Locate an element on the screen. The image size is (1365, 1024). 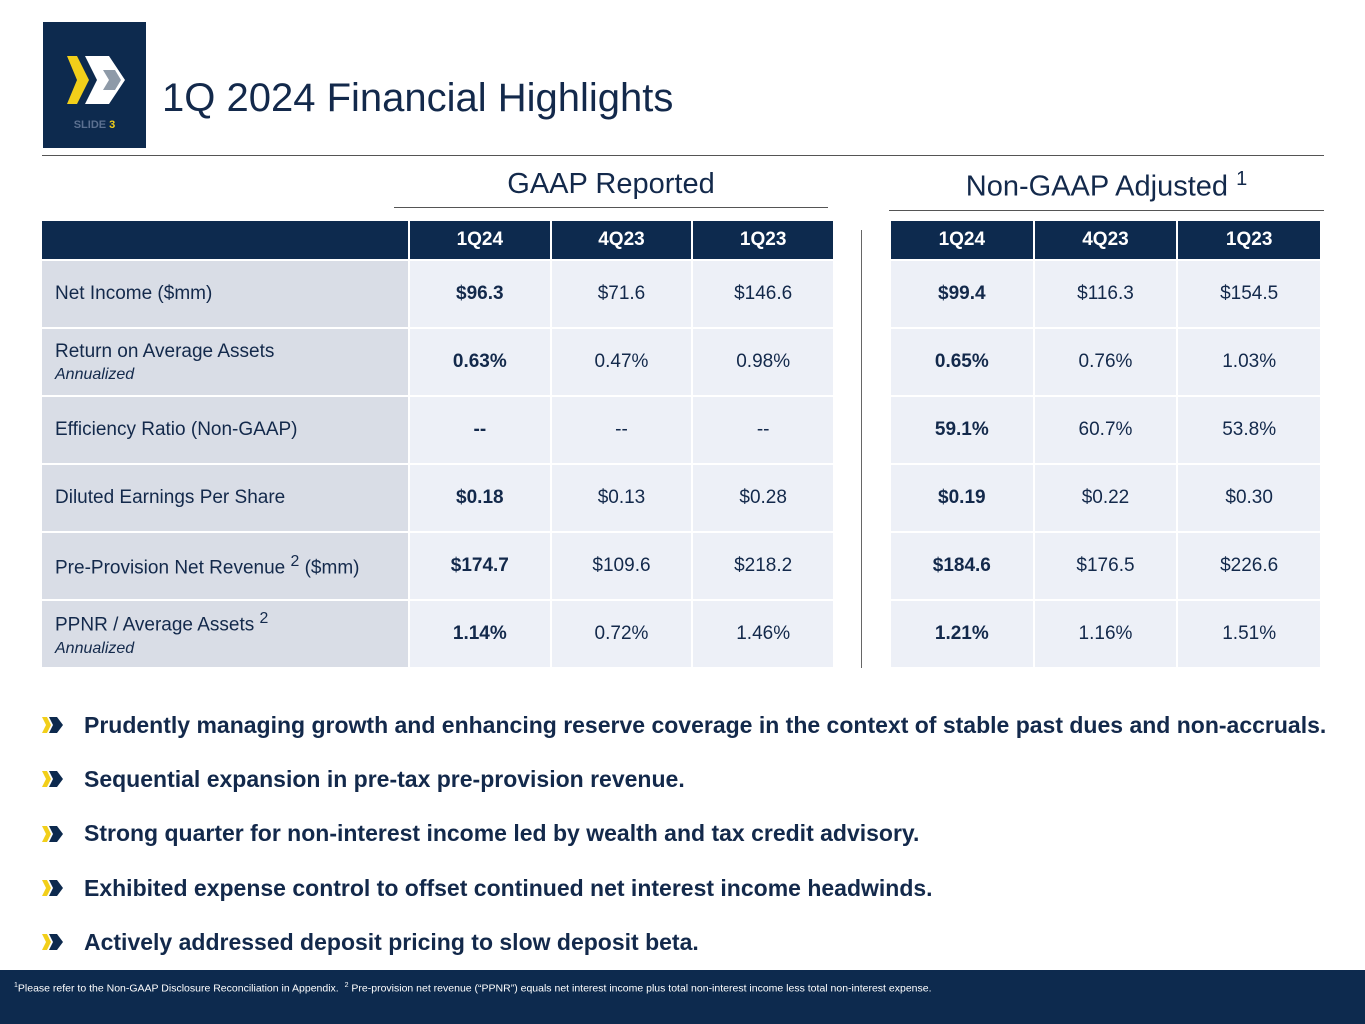
value-cell: 1.03% is located at coordinates (1249, 362).